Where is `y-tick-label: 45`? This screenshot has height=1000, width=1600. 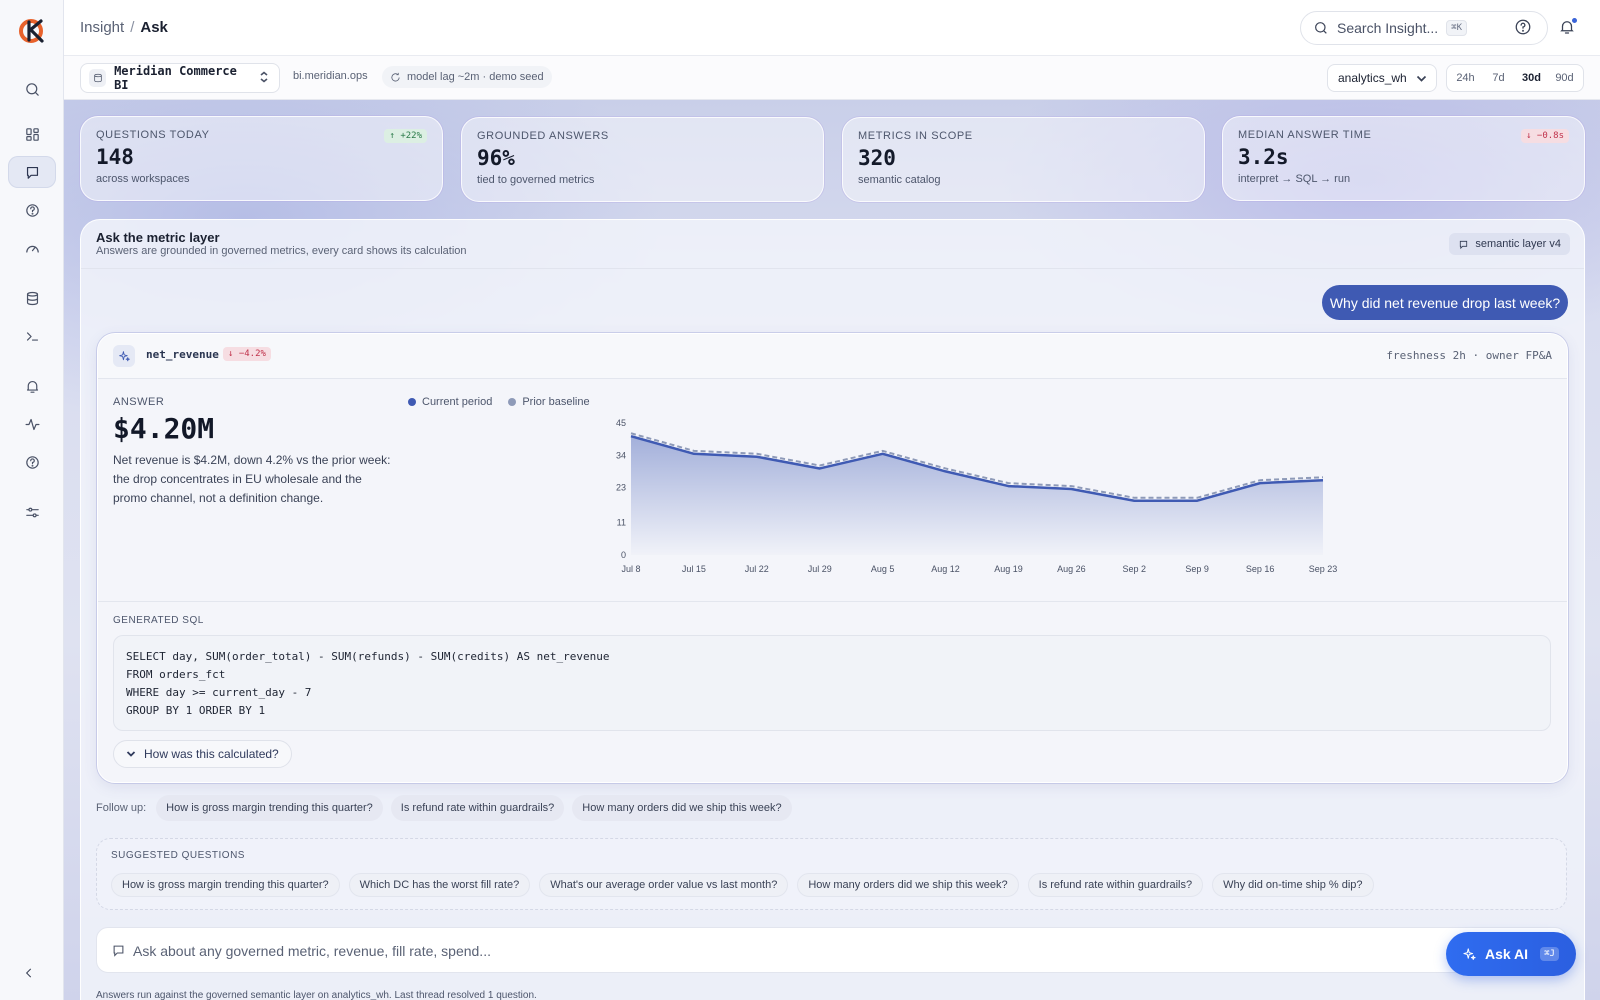
y-tick-label: 45 is located at coordinates (621, 423).